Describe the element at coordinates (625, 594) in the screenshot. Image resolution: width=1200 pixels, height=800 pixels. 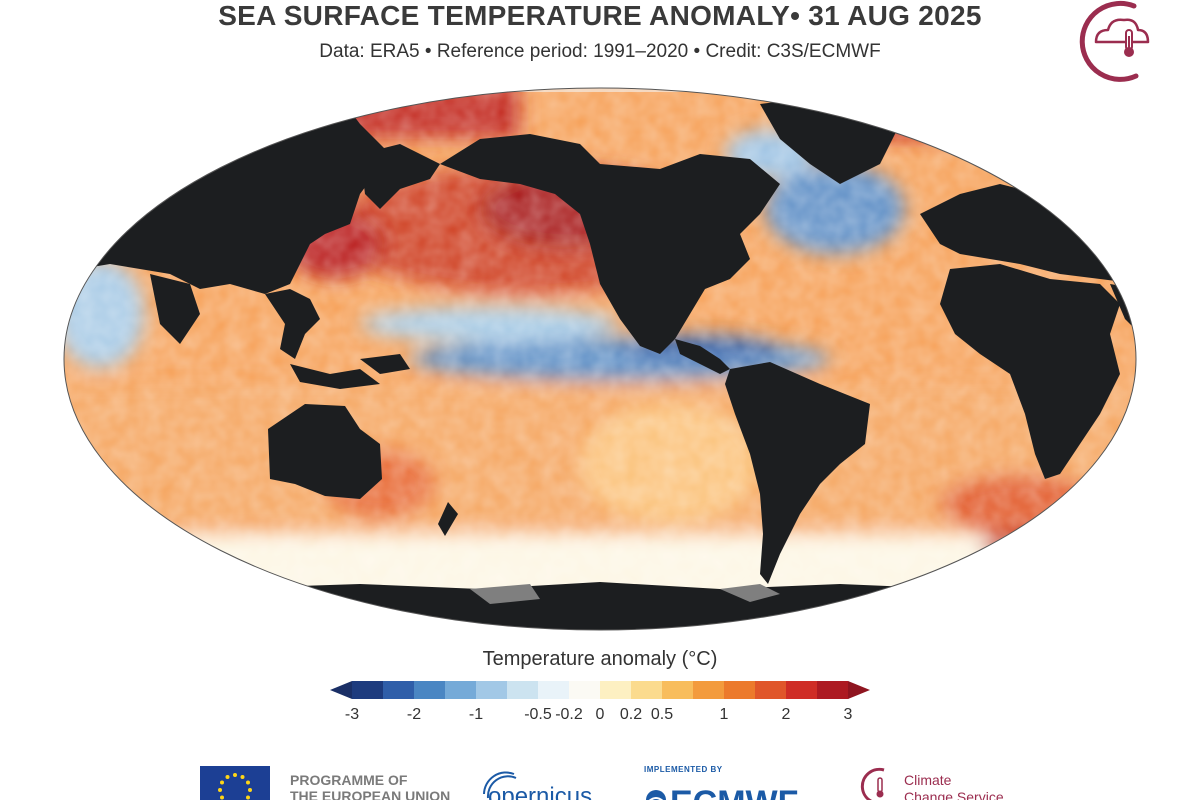
I see `sea-ice` at that location.